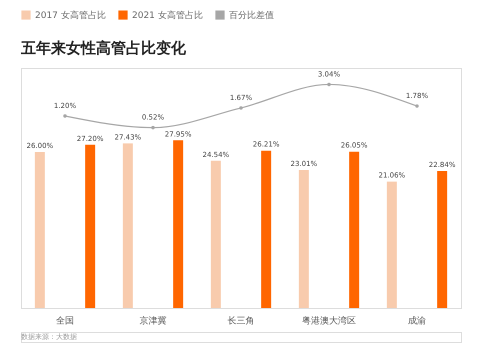  What do you see at coordinates (329, 321) in the screenshot?
I see `x-tick-label: 粤港澳大湾区` at bounding box center [329, 321].